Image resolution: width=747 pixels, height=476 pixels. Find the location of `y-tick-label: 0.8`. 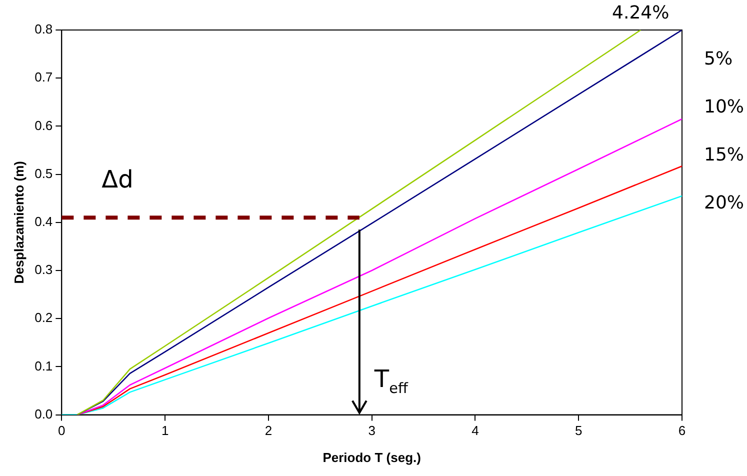

y-tick-label: 0.8 is located at coordinates (43, 29).